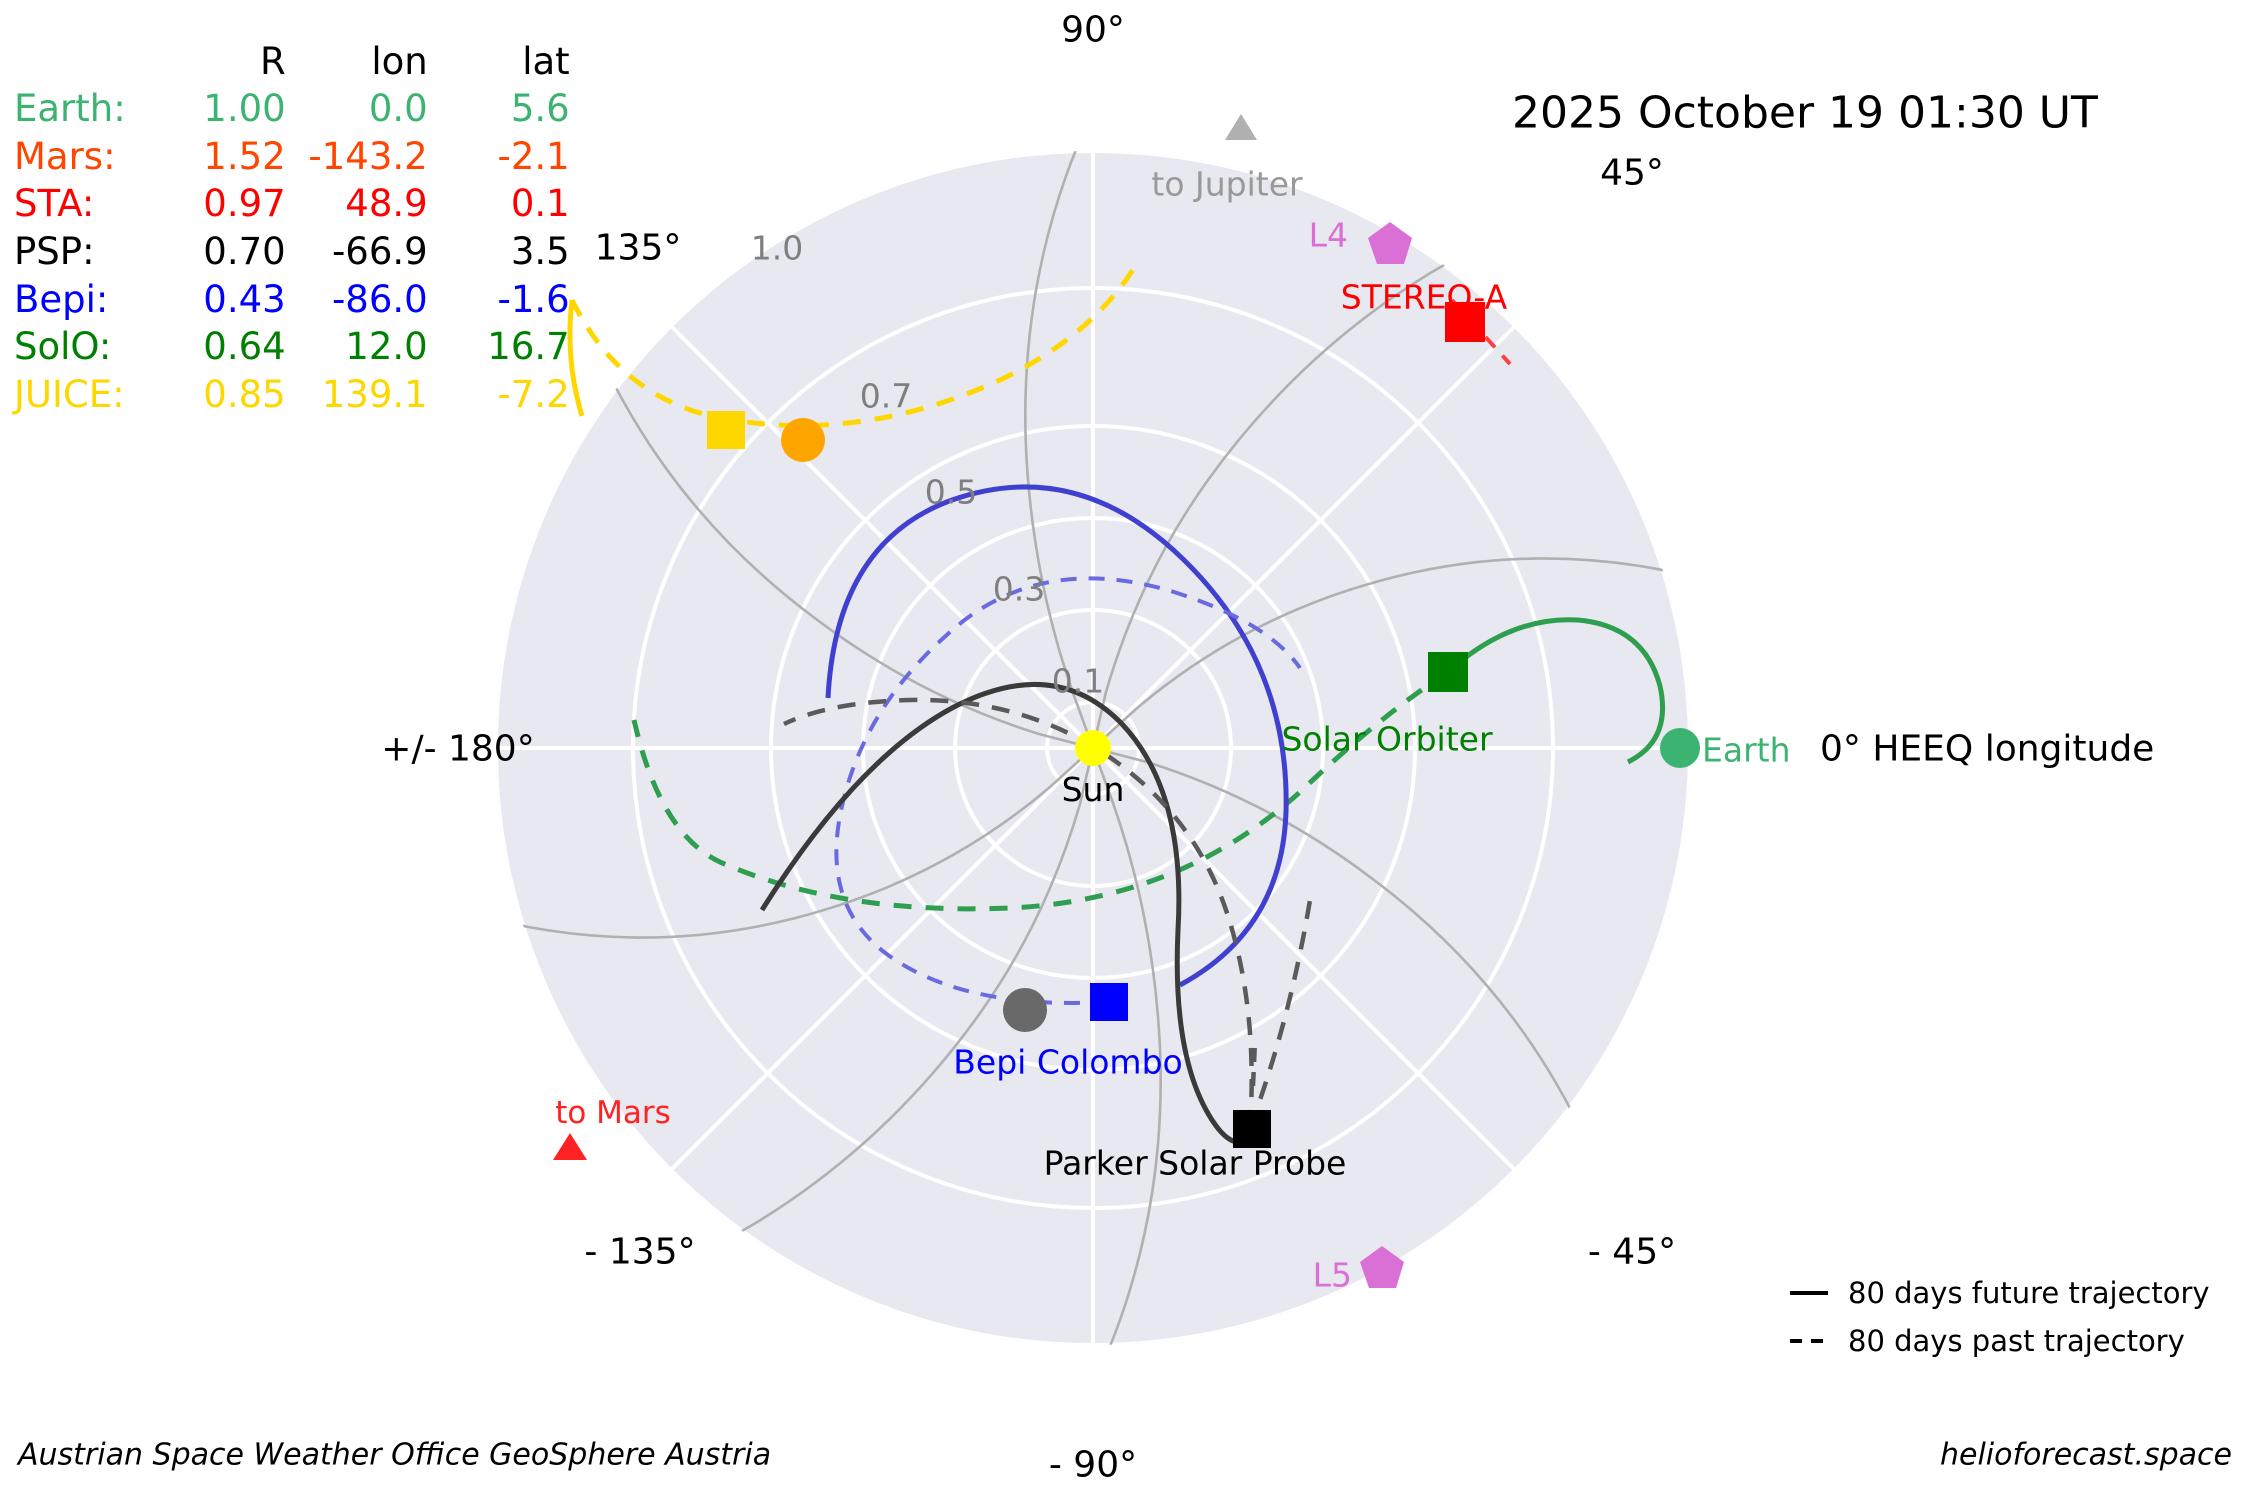  I want to click on header-blank, so click(79, 62).